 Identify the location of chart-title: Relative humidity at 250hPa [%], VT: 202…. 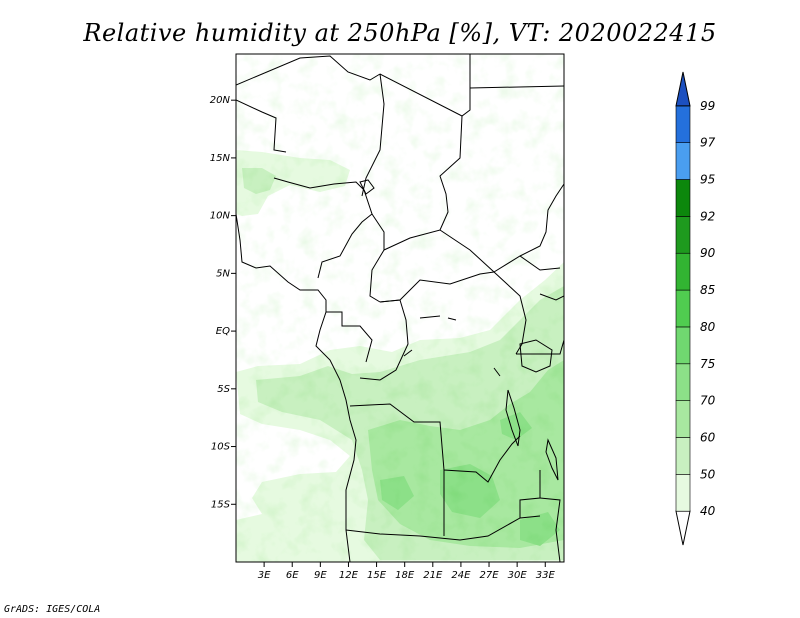
(399, 33).